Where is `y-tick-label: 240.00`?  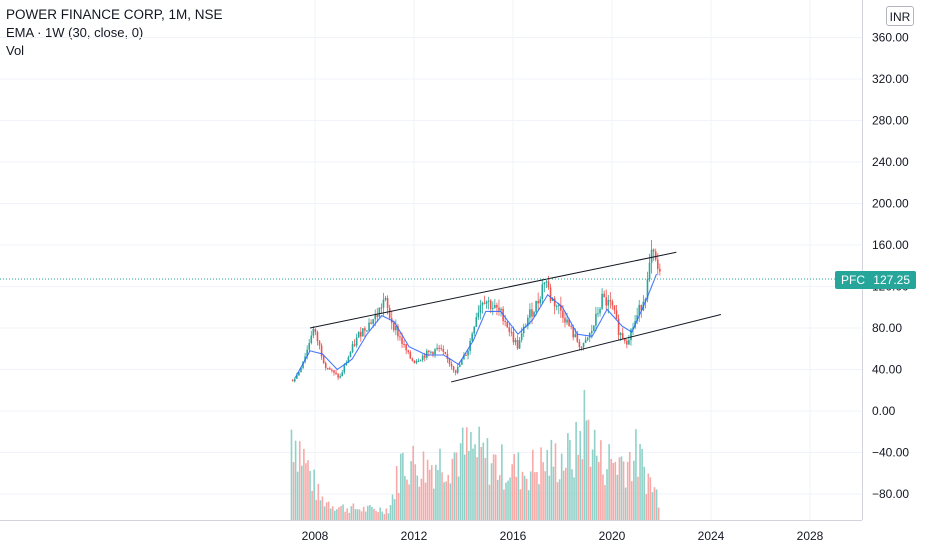 y-tick-label: 240.00 is located at coordinates (890, 162).